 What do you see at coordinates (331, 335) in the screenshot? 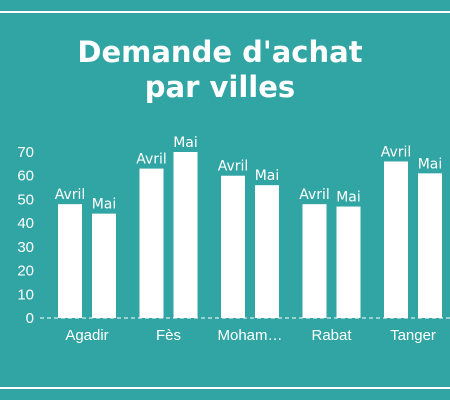
I see `x-category-label: Rabat` at bounding box center [331, 335].